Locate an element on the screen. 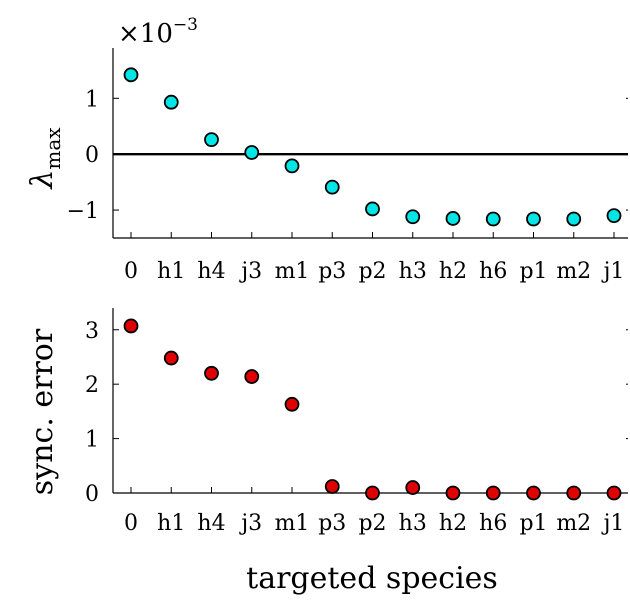 The width and height of the screenshot is (630, 608). sync-error-axis-title: sync. error is located at coordinates (42, 411).